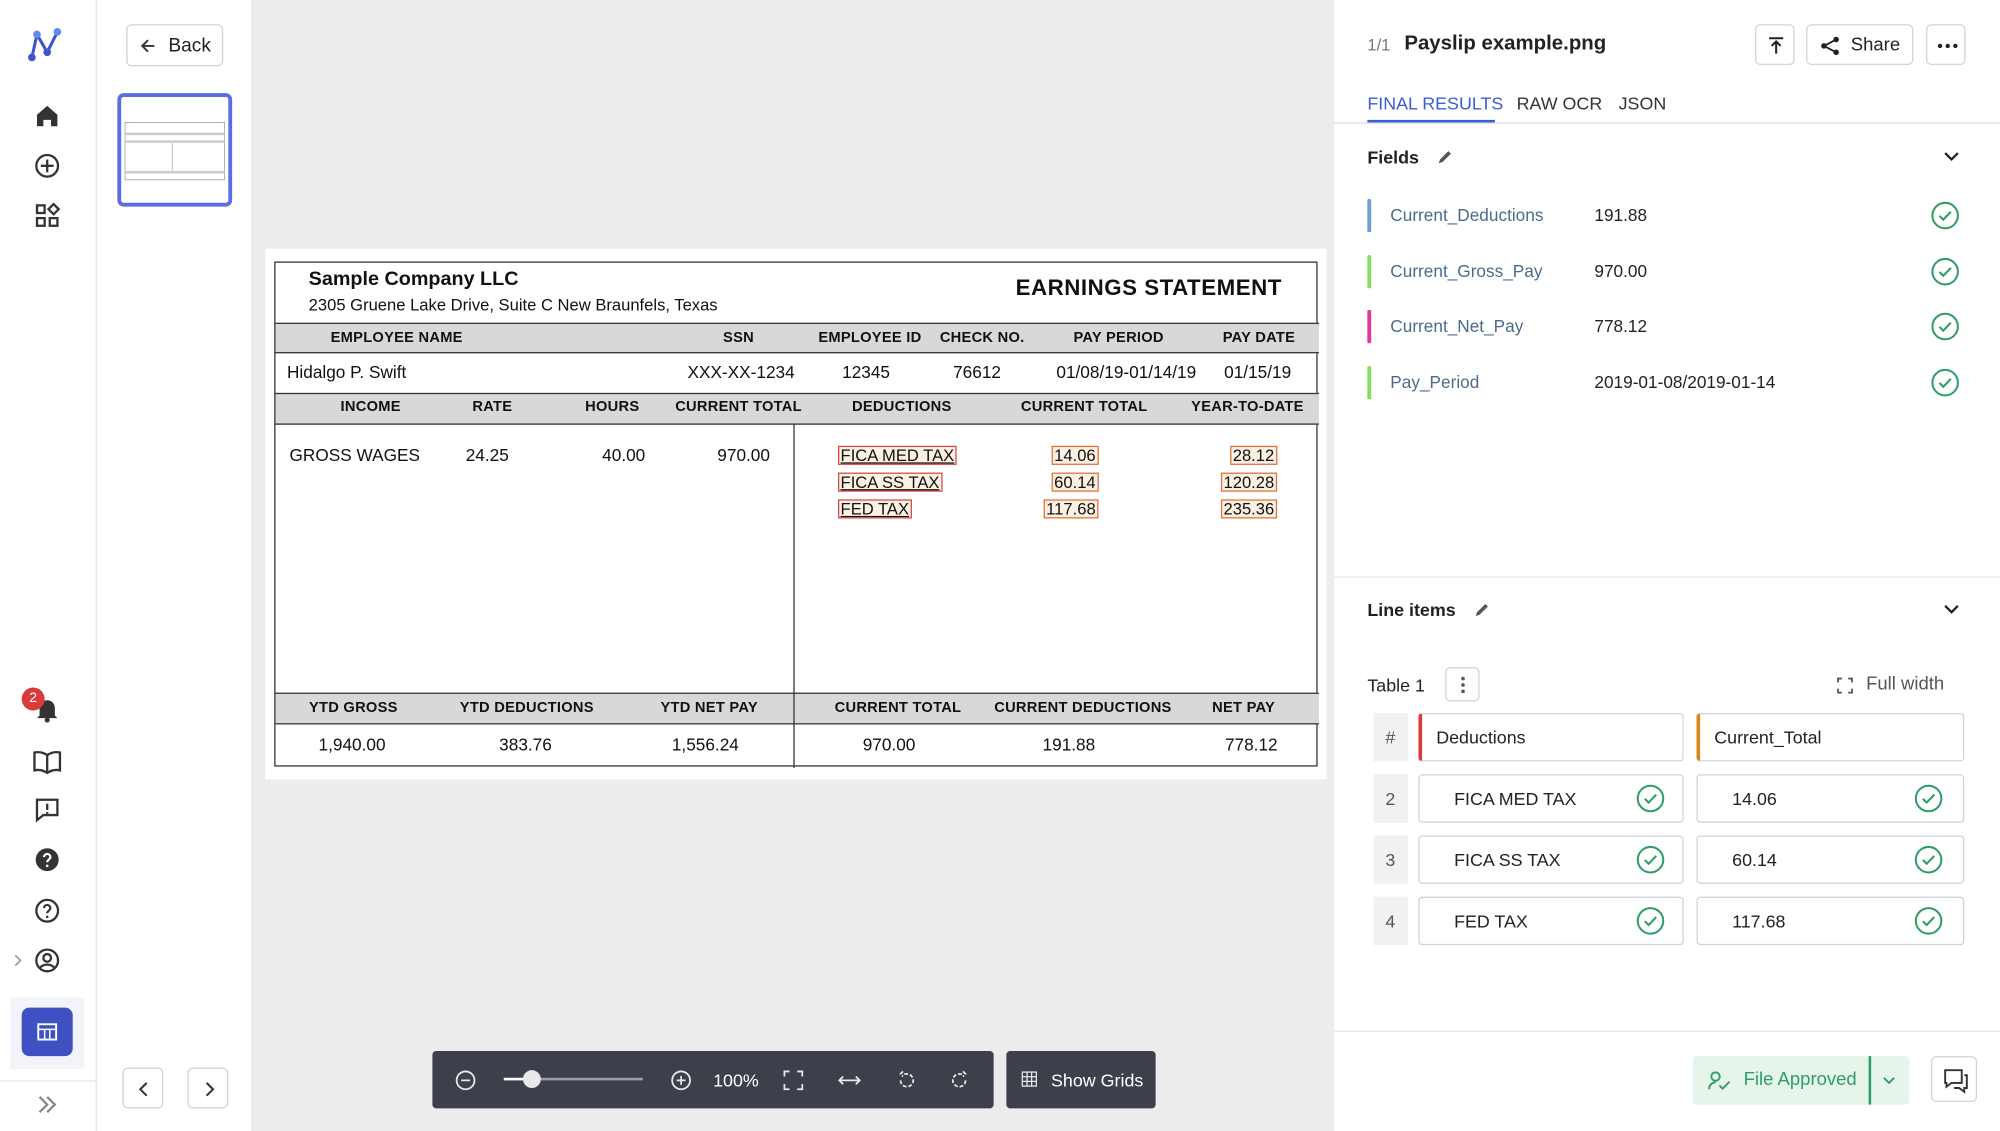 The height and width of the screenshot is (1131, 2000). I want to click on field-name: Current_Deductions, so click(1467, 215).